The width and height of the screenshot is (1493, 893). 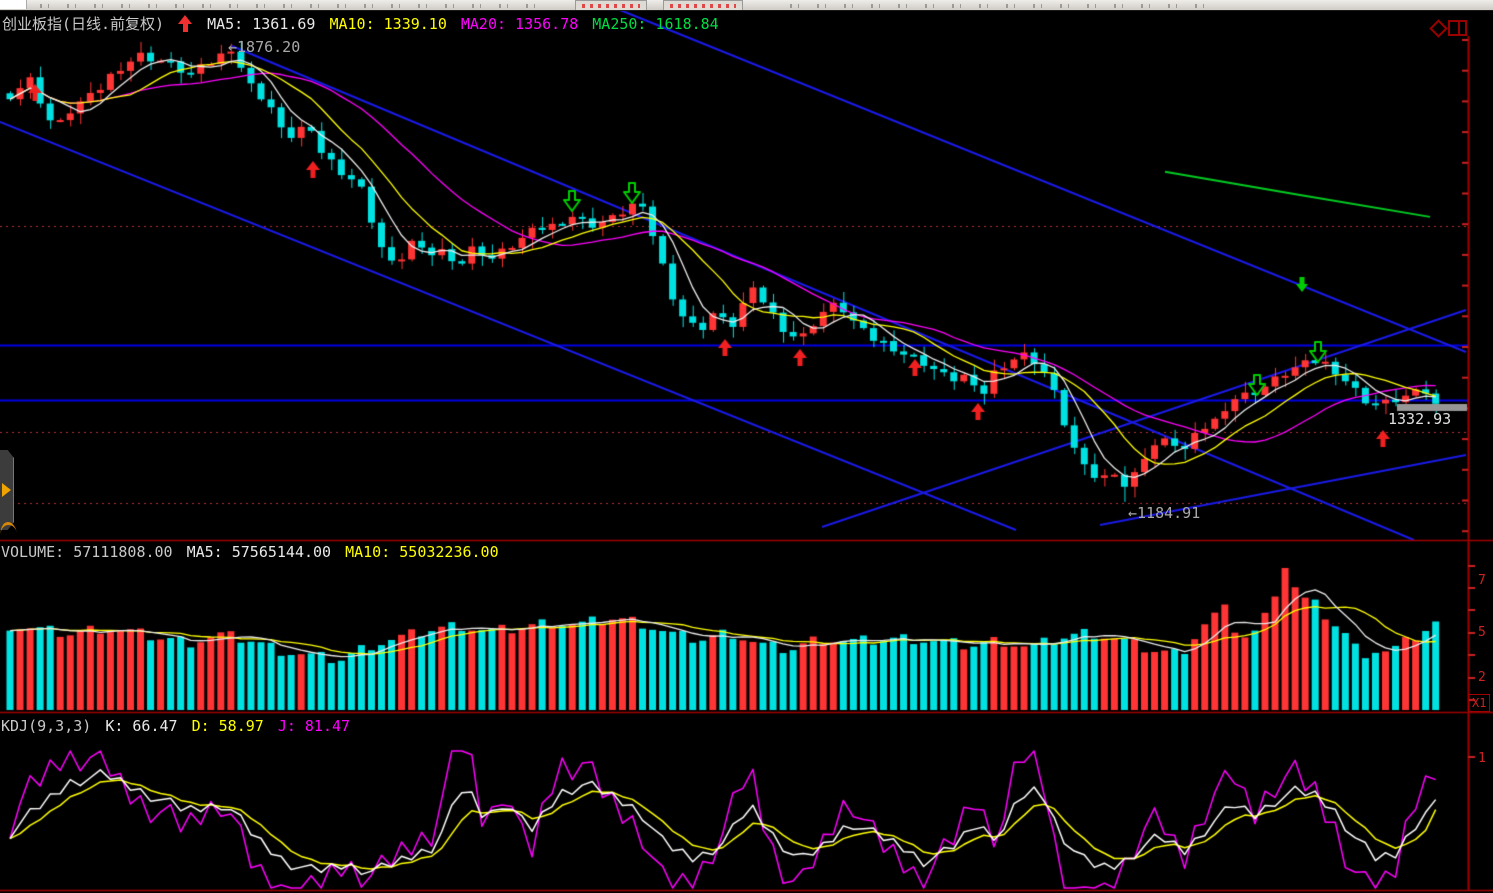 I want to click on menu-bar, so click(x=746, y=5).